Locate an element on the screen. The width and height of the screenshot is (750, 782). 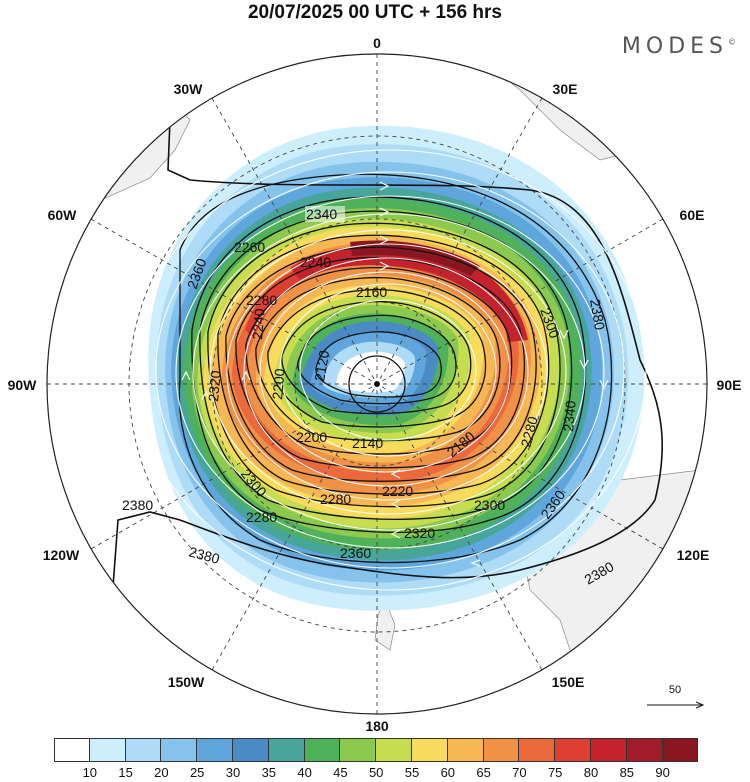
contour-label-e: 2260 is located at coordinates (249, 247).